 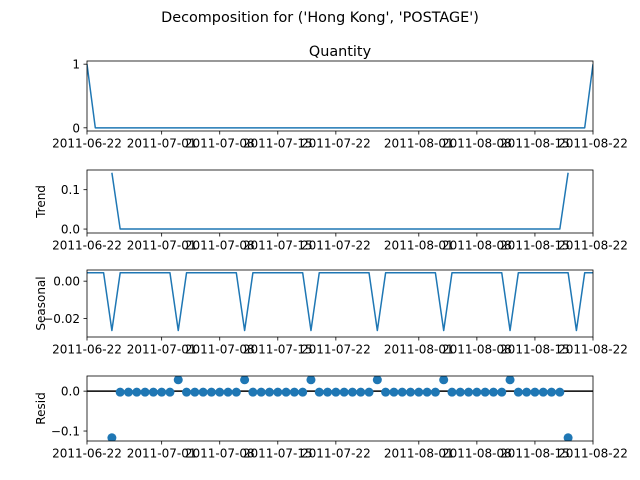 I want to click on xtick-label-seasonal-5: 2011-08-01, so click(x=419, y=350).